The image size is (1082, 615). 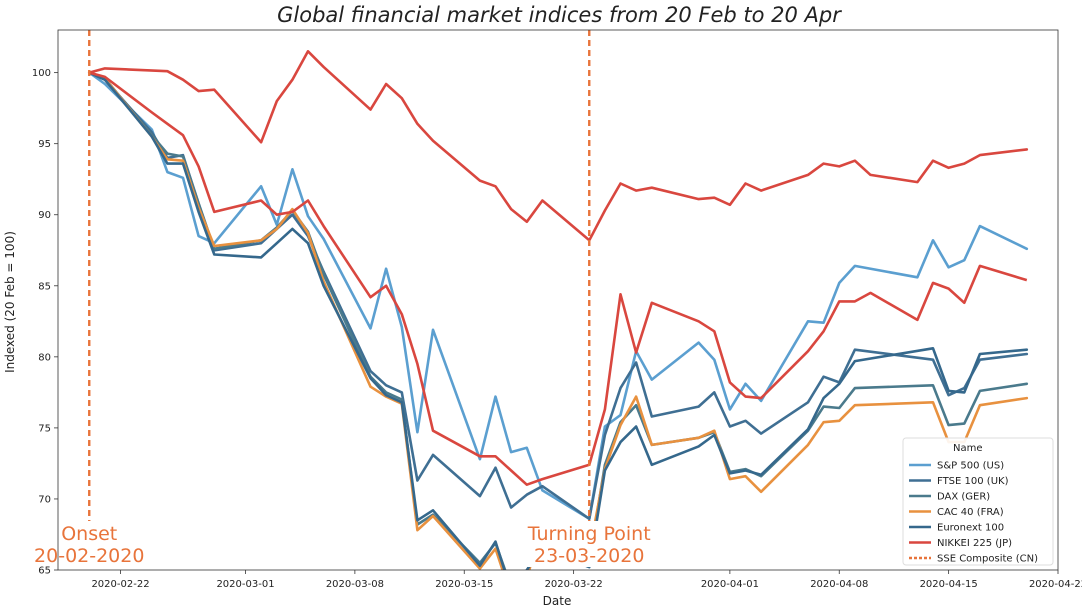 What do you see at coordinates (557, 601) in the screenshot?
I see `x-axis-label: Date` at bounding box center [557, 601].